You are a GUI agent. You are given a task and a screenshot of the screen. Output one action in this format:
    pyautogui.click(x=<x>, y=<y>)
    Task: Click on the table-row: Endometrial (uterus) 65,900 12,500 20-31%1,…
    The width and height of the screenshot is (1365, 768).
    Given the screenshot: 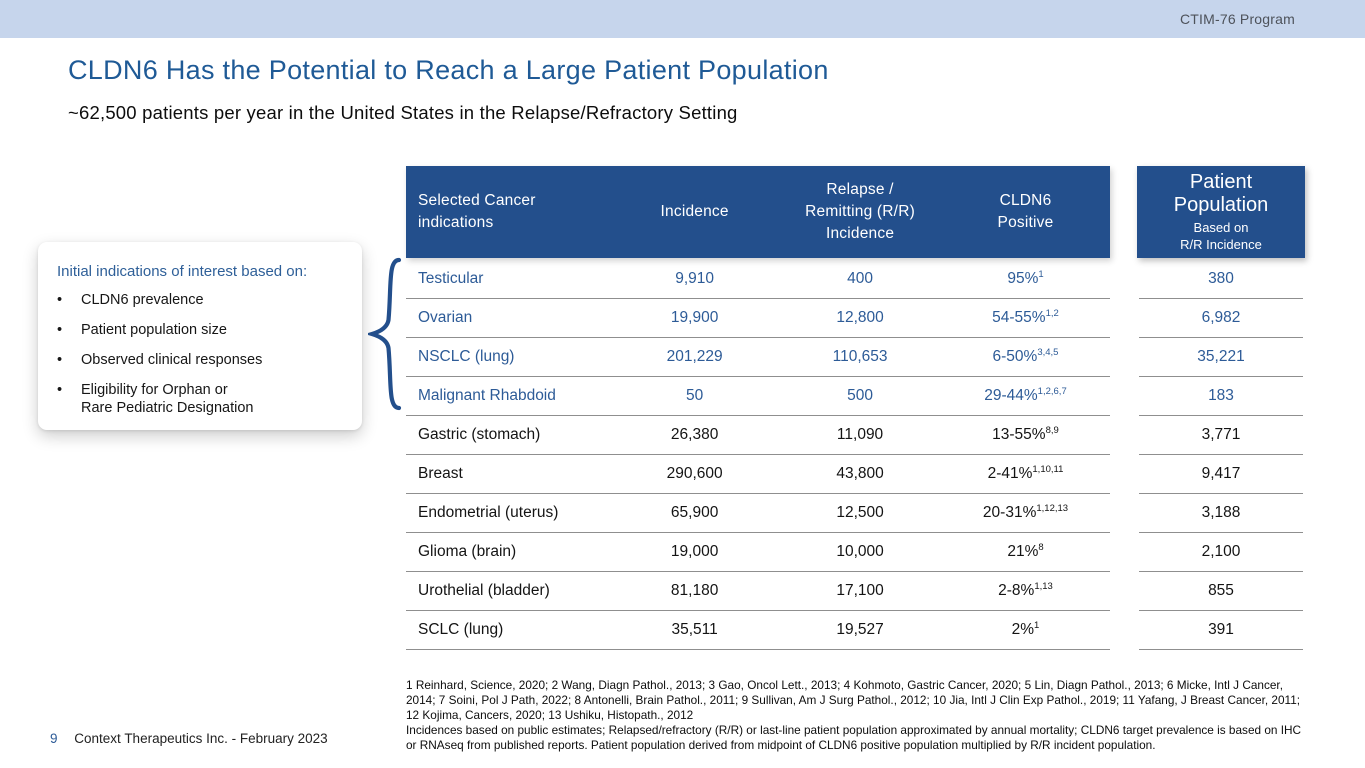 What is the action you would take?
    pyautogui.click(x=758, y=513)
    